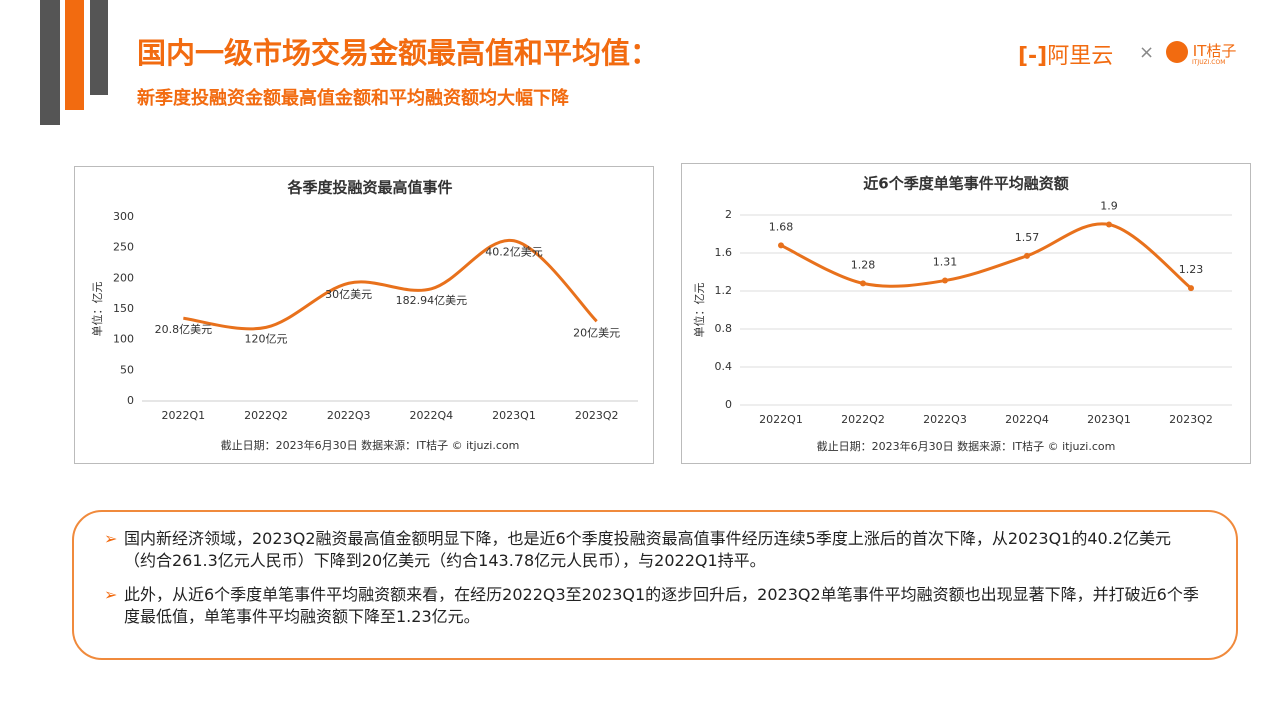  Describe the element at coordinates (1027, 237) in the screenshot. I see `value-label: 1.57` at that location.